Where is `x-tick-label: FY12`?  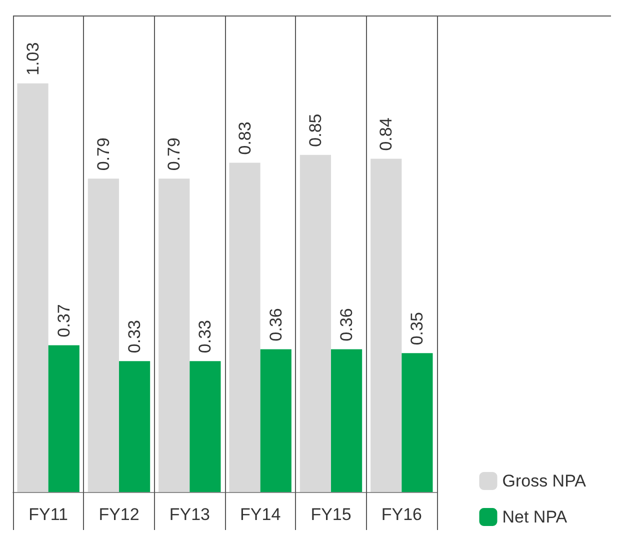
x-tick-label: FY12 is located at coordinates (119, 514).